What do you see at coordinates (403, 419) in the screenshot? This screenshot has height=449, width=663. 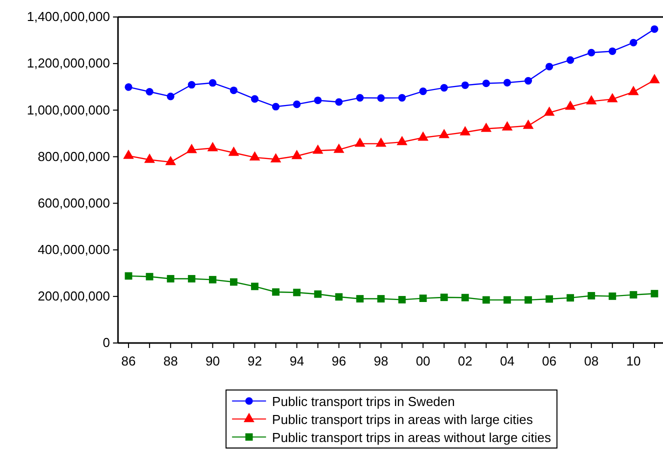 I see `legend-label: Public transport trips in areas with large cities` at bounding box center [403, 419].